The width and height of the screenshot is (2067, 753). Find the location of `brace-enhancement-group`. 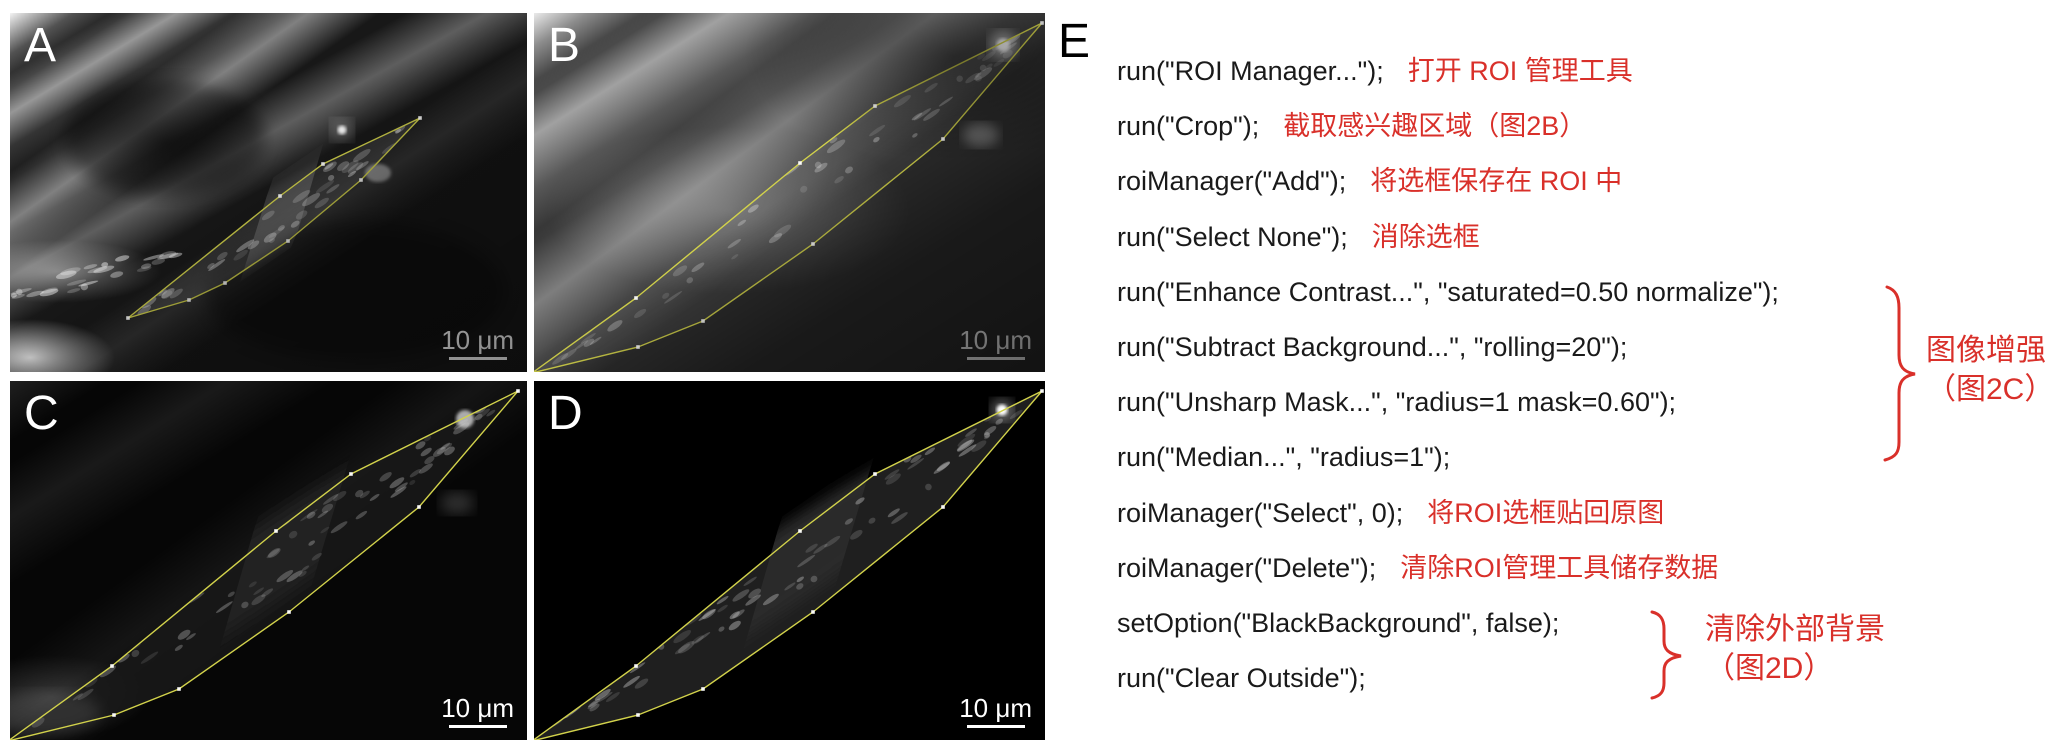

brace-enhancement-group is located at coordinates (1899, 373).